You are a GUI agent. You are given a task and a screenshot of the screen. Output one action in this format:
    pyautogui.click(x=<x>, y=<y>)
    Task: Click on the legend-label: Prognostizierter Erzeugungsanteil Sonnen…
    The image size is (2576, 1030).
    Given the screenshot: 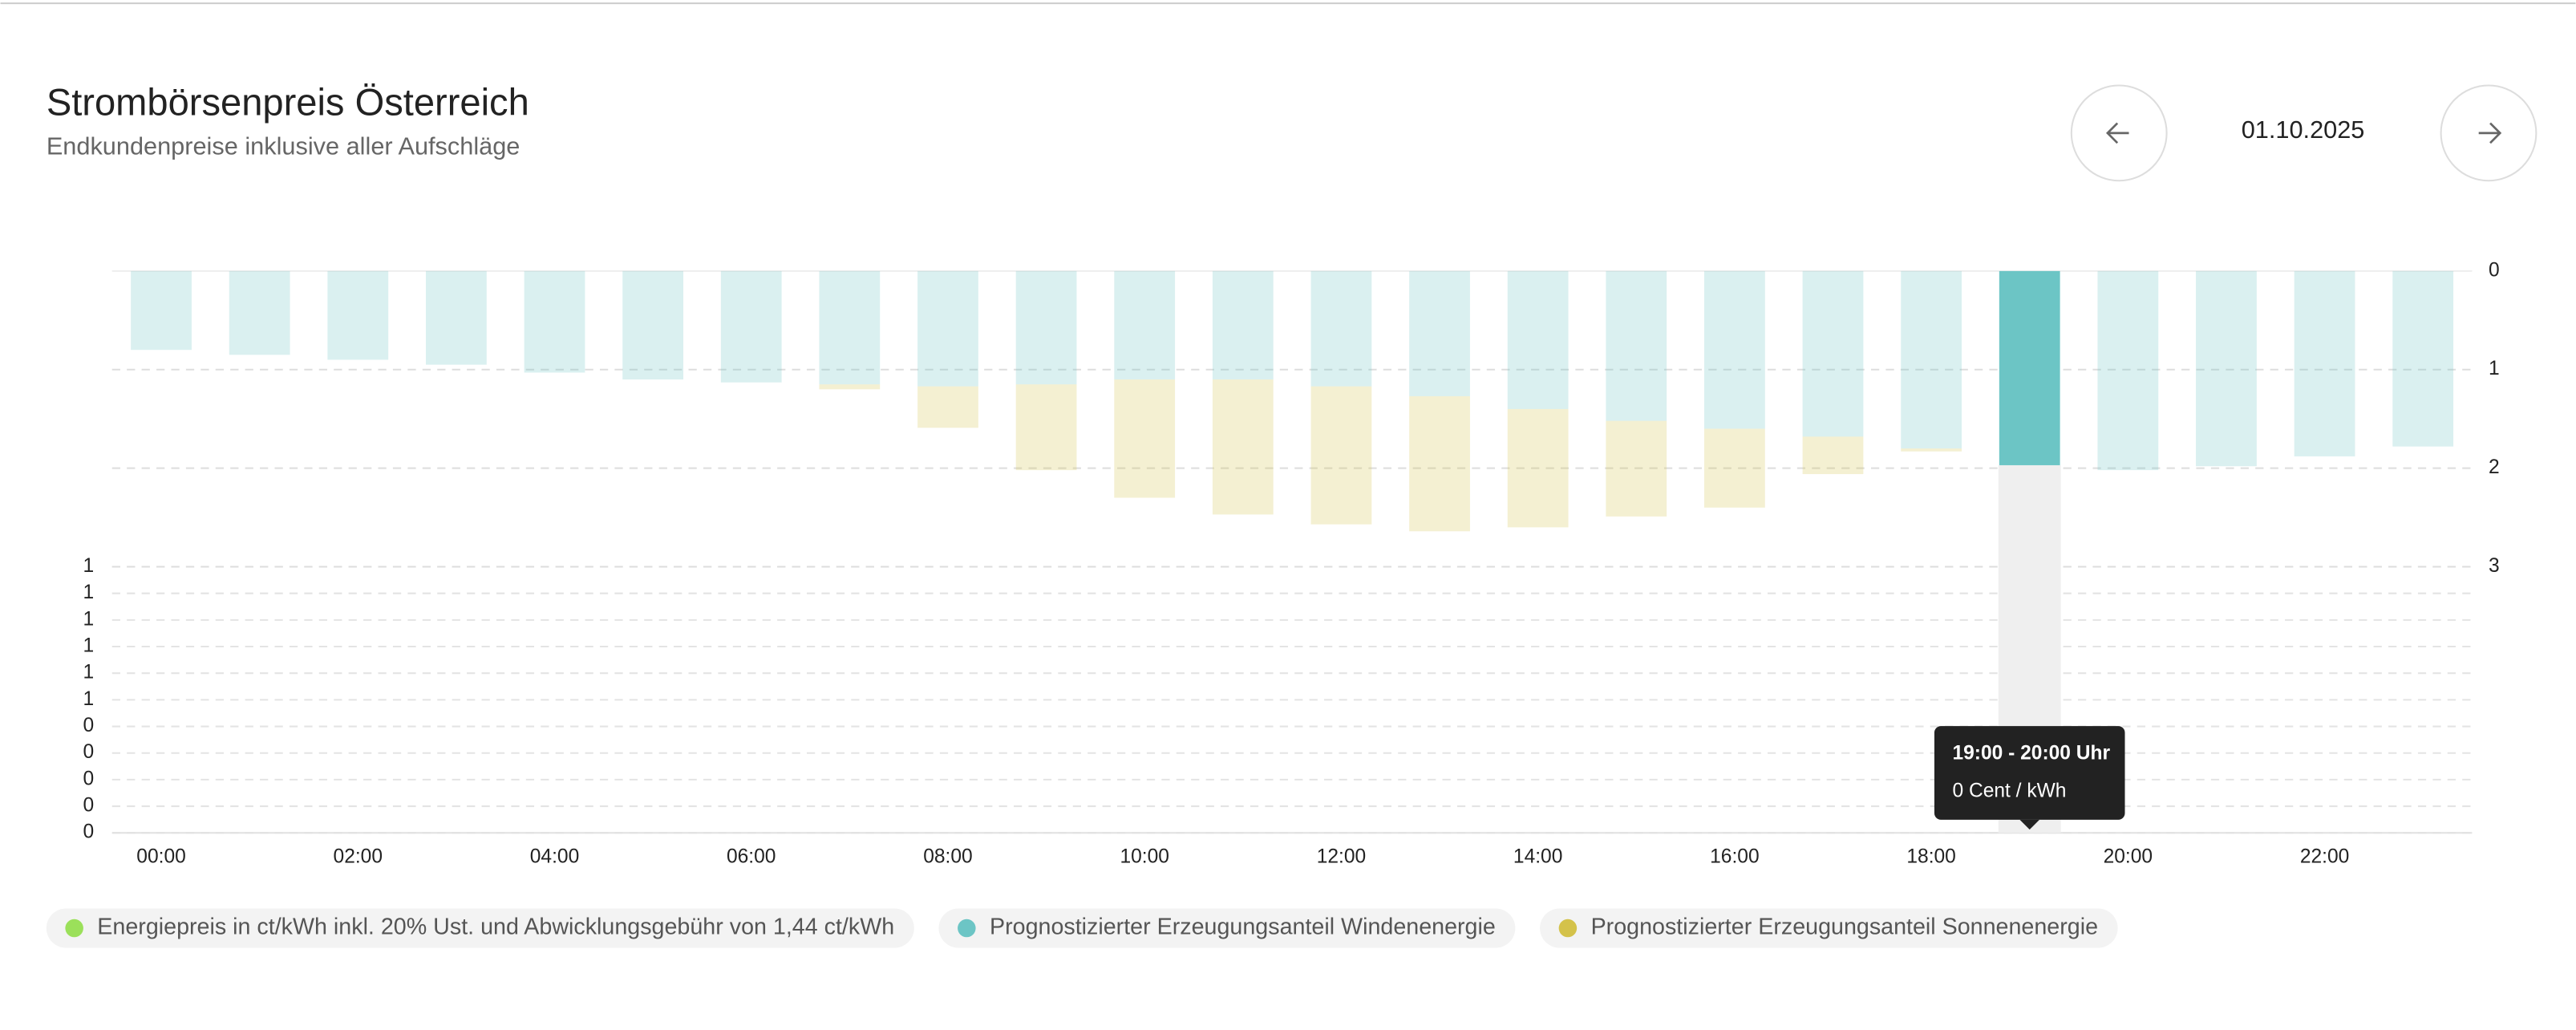 What is the action you would take?
    pyautogui.click(x=1845, y=927)
    